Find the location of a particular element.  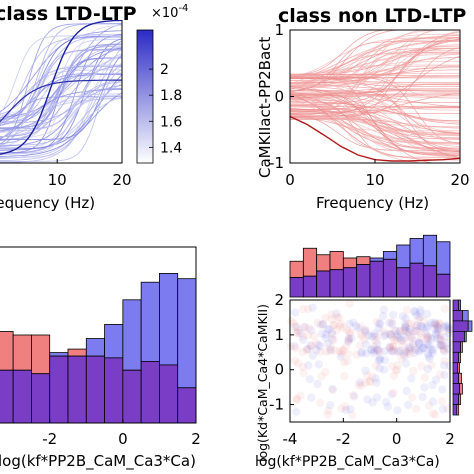

tr-x-tick-label: 0 is located at coordinates (290, 180).